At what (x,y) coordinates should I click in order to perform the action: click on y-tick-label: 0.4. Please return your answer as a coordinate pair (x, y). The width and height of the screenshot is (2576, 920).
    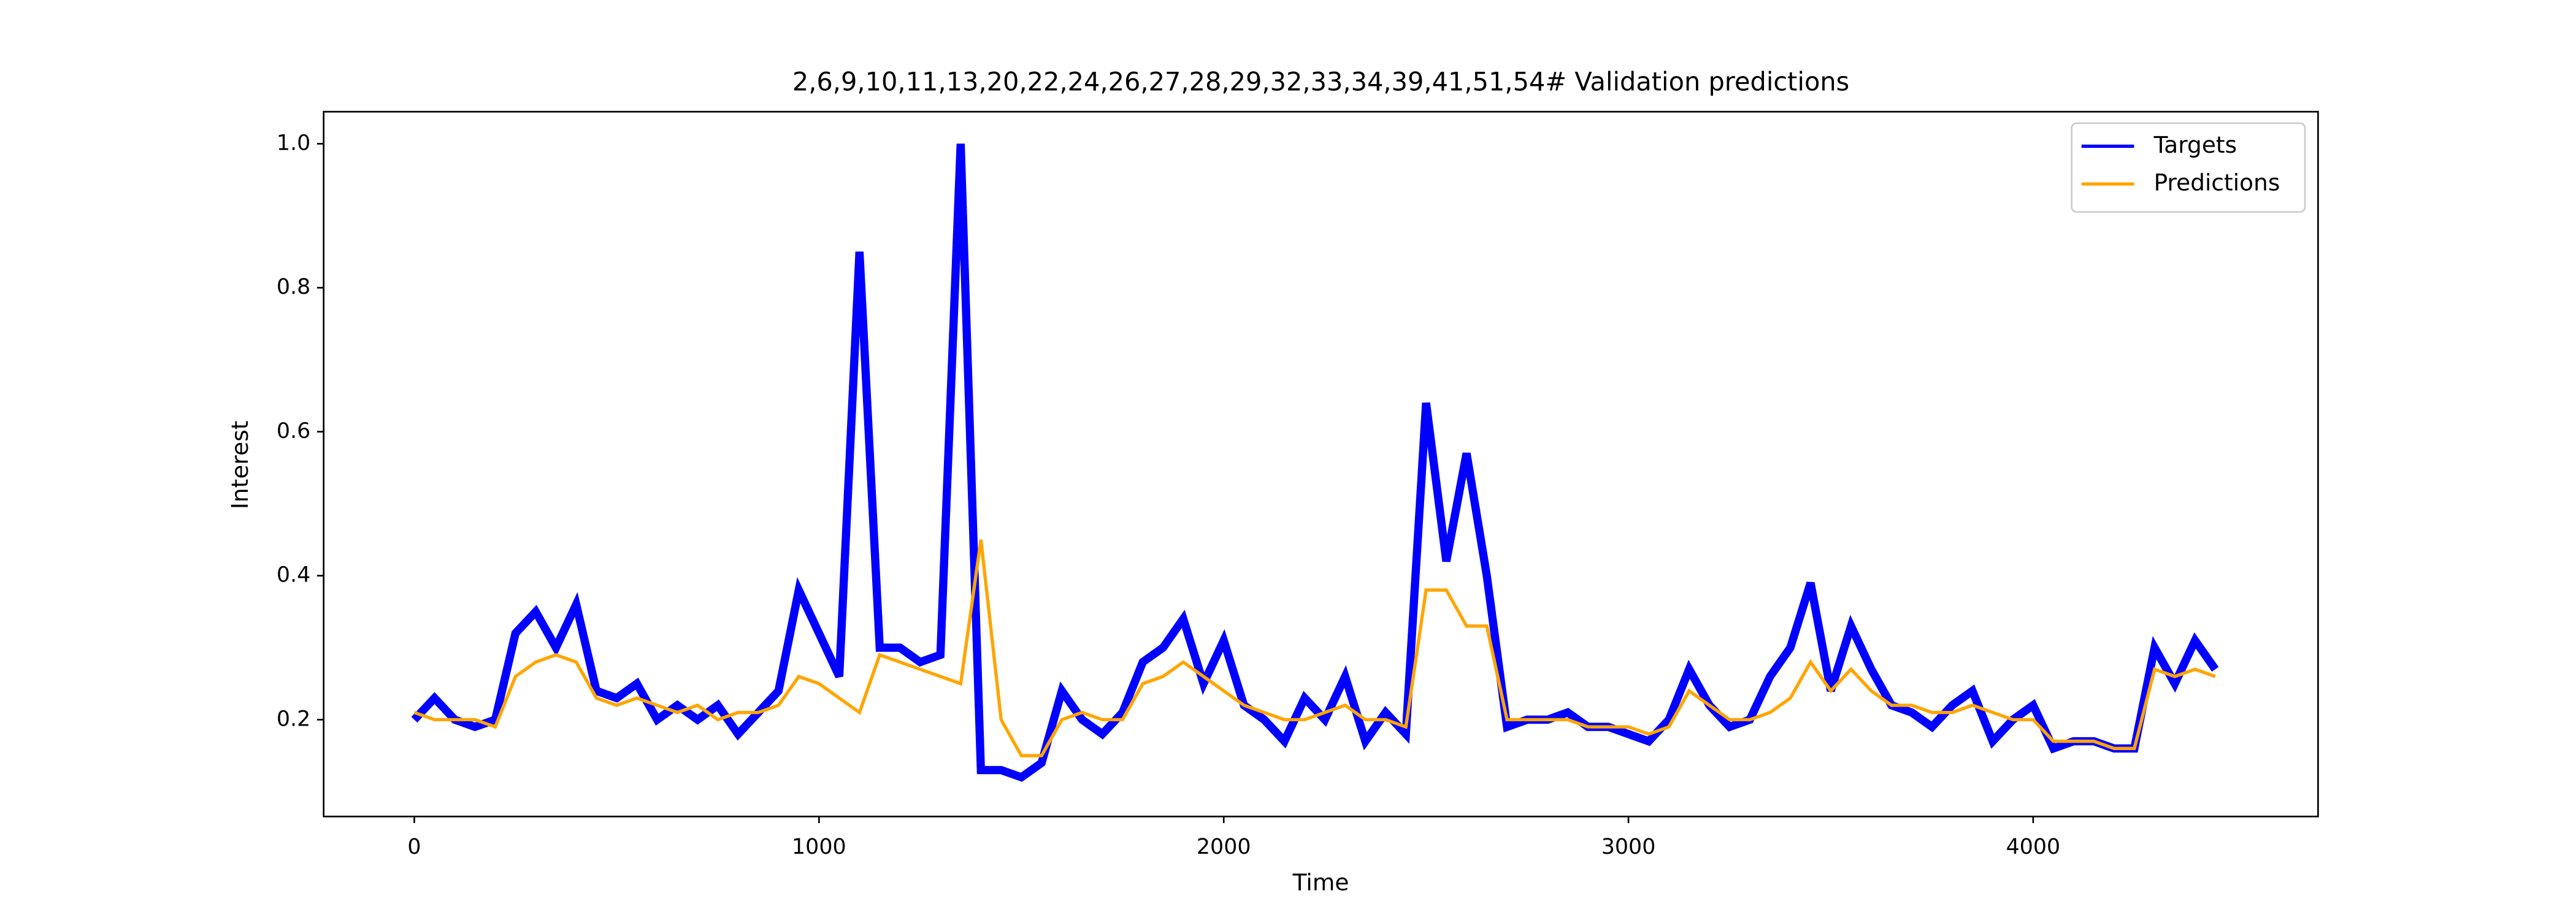
    Looking at the image, I should click on (293, 575).